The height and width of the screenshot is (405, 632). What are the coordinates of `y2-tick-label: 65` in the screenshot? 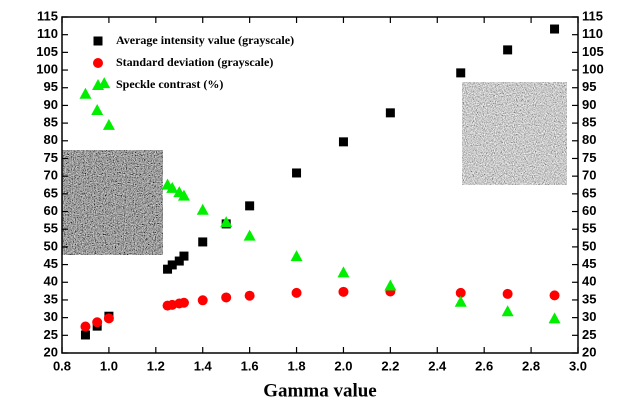 It's located at (589, 192).